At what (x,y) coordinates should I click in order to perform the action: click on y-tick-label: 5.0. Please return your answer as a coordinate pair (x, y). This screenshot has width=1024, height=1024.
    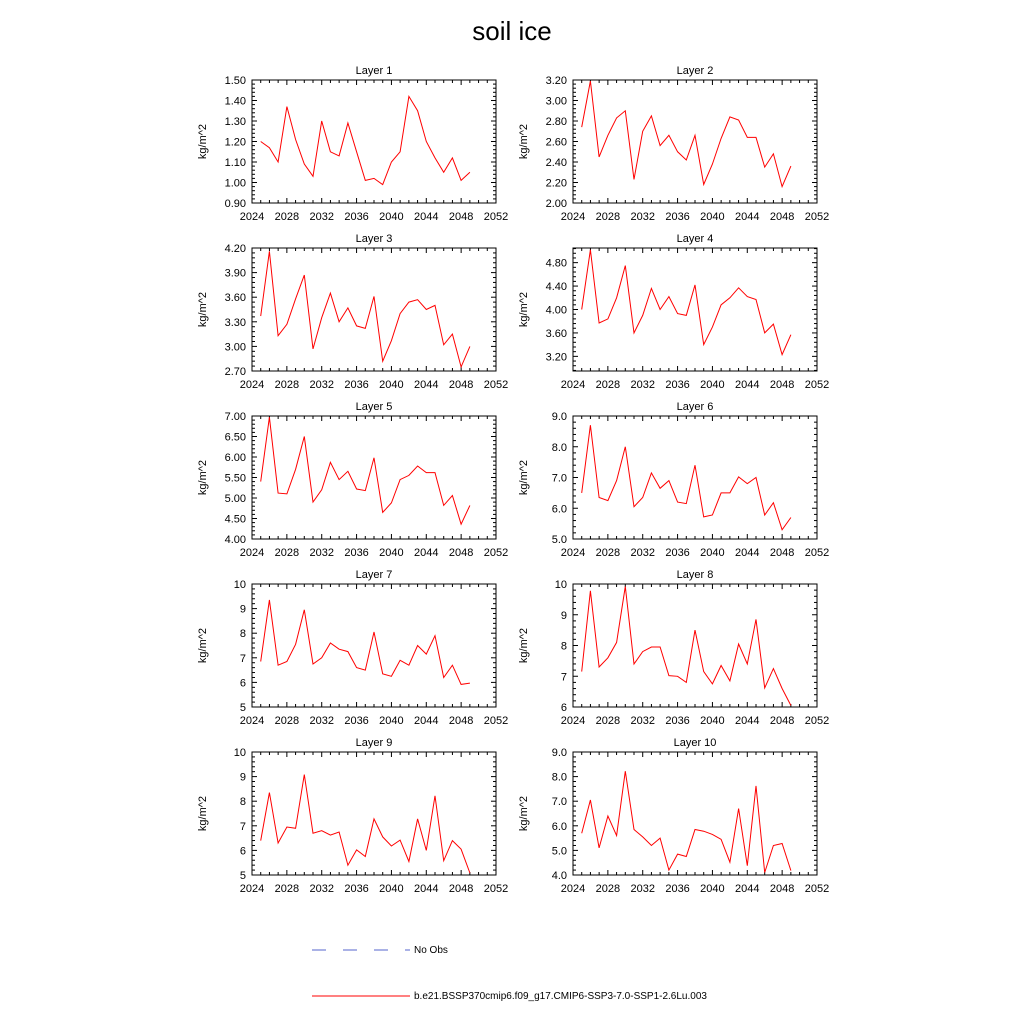
    Looking at the image, I should click on (559, 851).